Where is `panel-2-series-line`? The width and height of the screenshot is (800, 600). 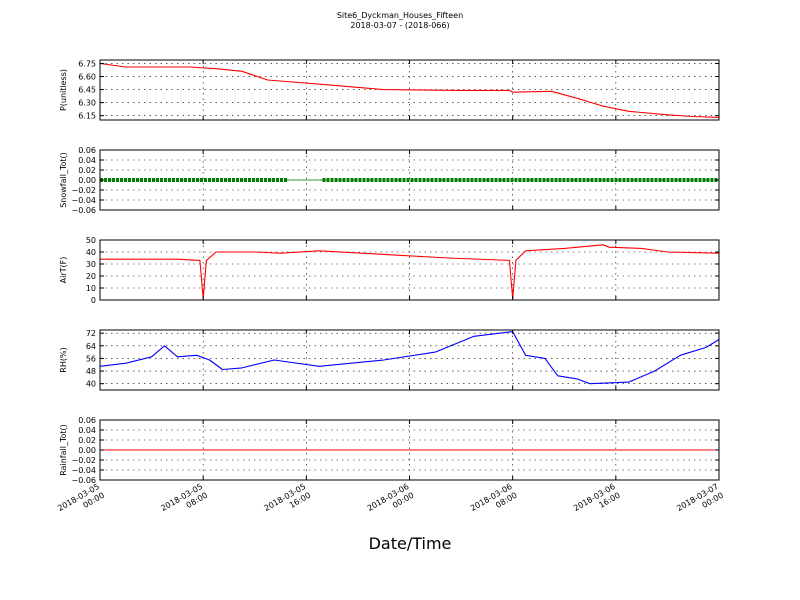 panel-2-series-line is located at coordinates (410, 272).